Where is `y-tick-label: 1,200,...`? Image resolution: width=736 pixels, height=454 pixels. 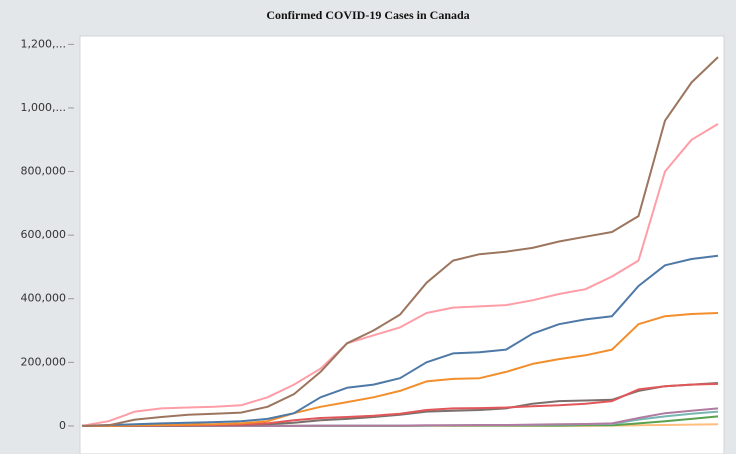
y-tick-label: 1,200,... is located at coordinates (43, 43).